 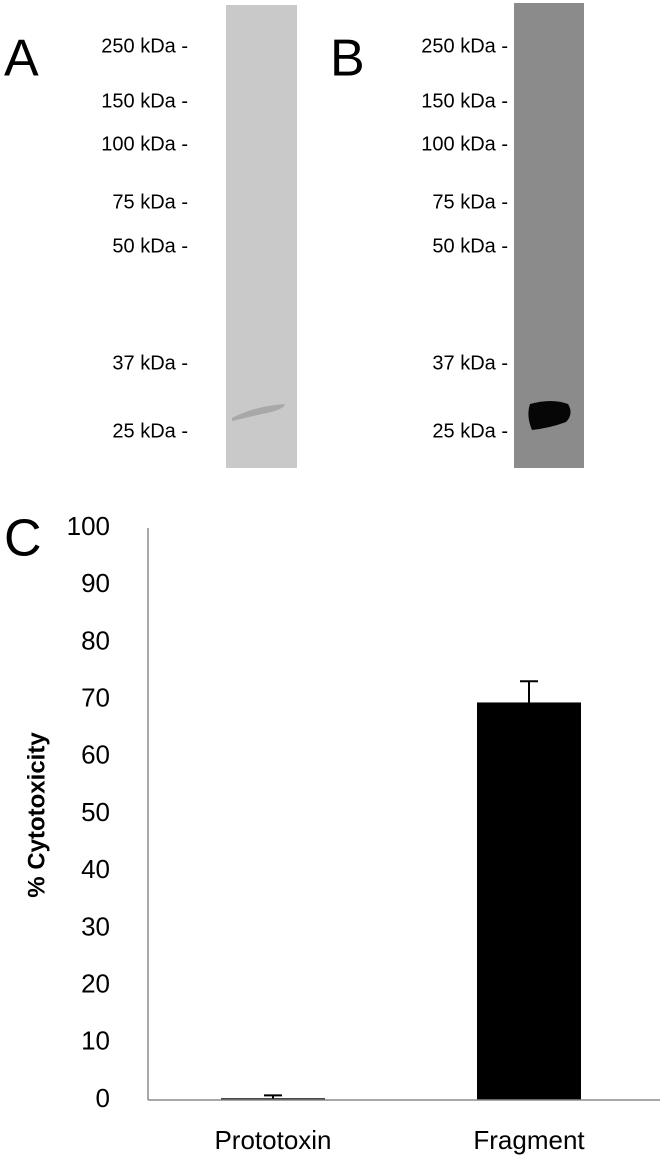 What do you see at coordinates (95, 583) in the screenshot?
I see `y-tick-label: 90` at bounding box center [95, 583].